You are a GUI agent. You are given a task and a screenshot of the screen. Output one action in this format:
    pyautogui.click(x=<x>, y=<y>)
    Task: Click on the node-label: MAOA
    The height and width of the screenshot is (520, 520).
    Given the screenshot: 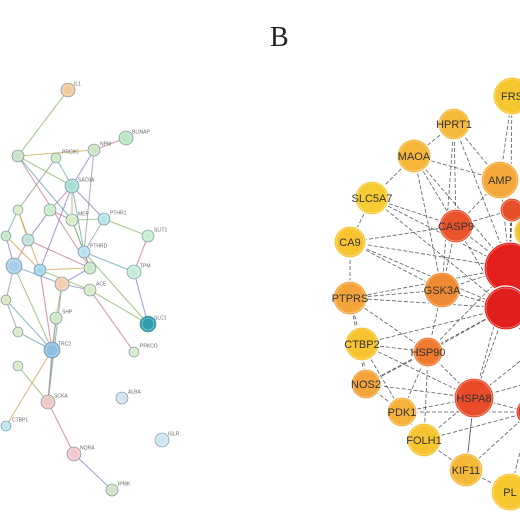 What is the action you would take?
    pyautogui.click(x=414, y=157)
    